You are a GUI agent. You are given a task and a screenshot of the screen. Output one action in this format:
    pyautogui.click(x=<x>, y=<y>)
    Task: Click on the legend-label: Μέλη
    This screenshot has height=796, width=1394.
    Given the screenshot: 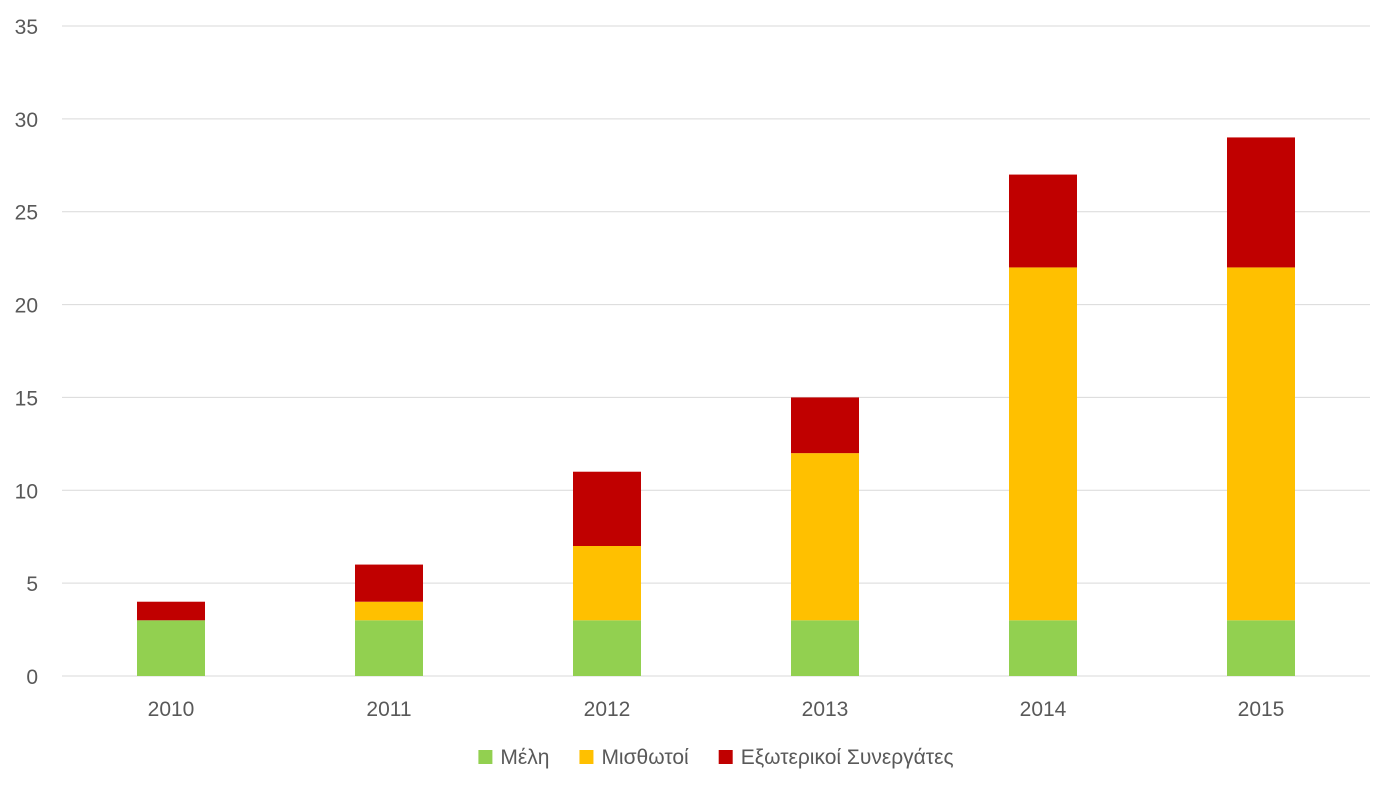 What is the action you would take?
    pyautogui.click(x=524, y=757)
    